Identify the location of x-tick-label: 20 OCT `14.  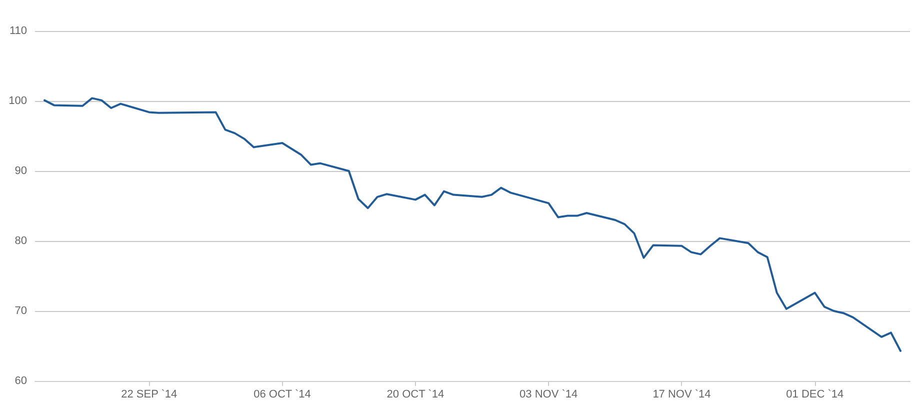
(415, 394).